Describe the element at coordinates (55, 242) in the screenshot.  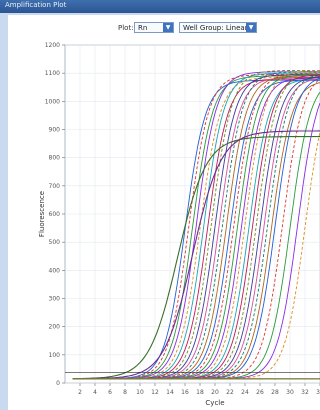
I see `y-tick-label: 500` at that location.